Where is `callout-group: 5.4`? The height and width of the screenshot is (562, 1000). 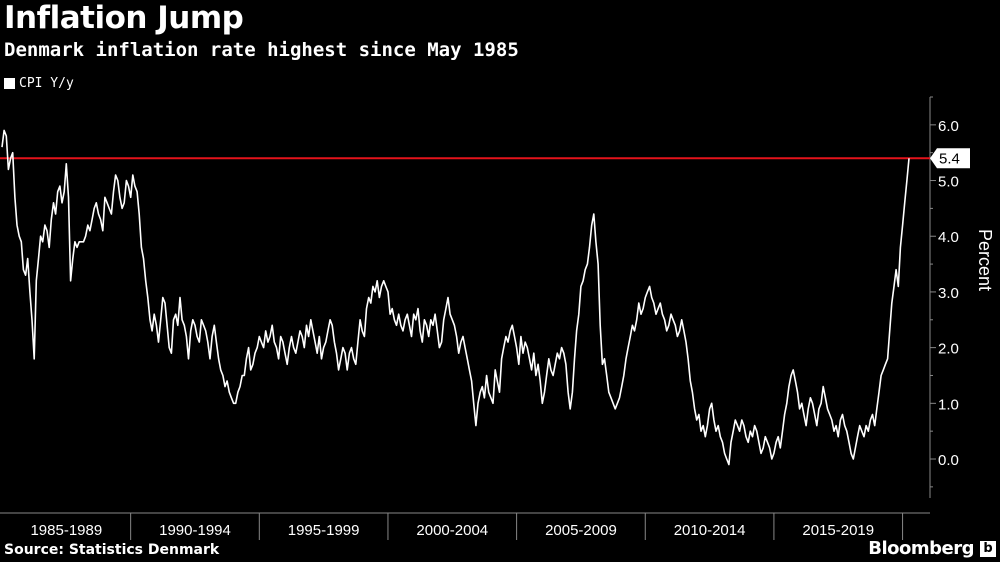 callout-group: 5.4 is located at coordinates (950, 158).